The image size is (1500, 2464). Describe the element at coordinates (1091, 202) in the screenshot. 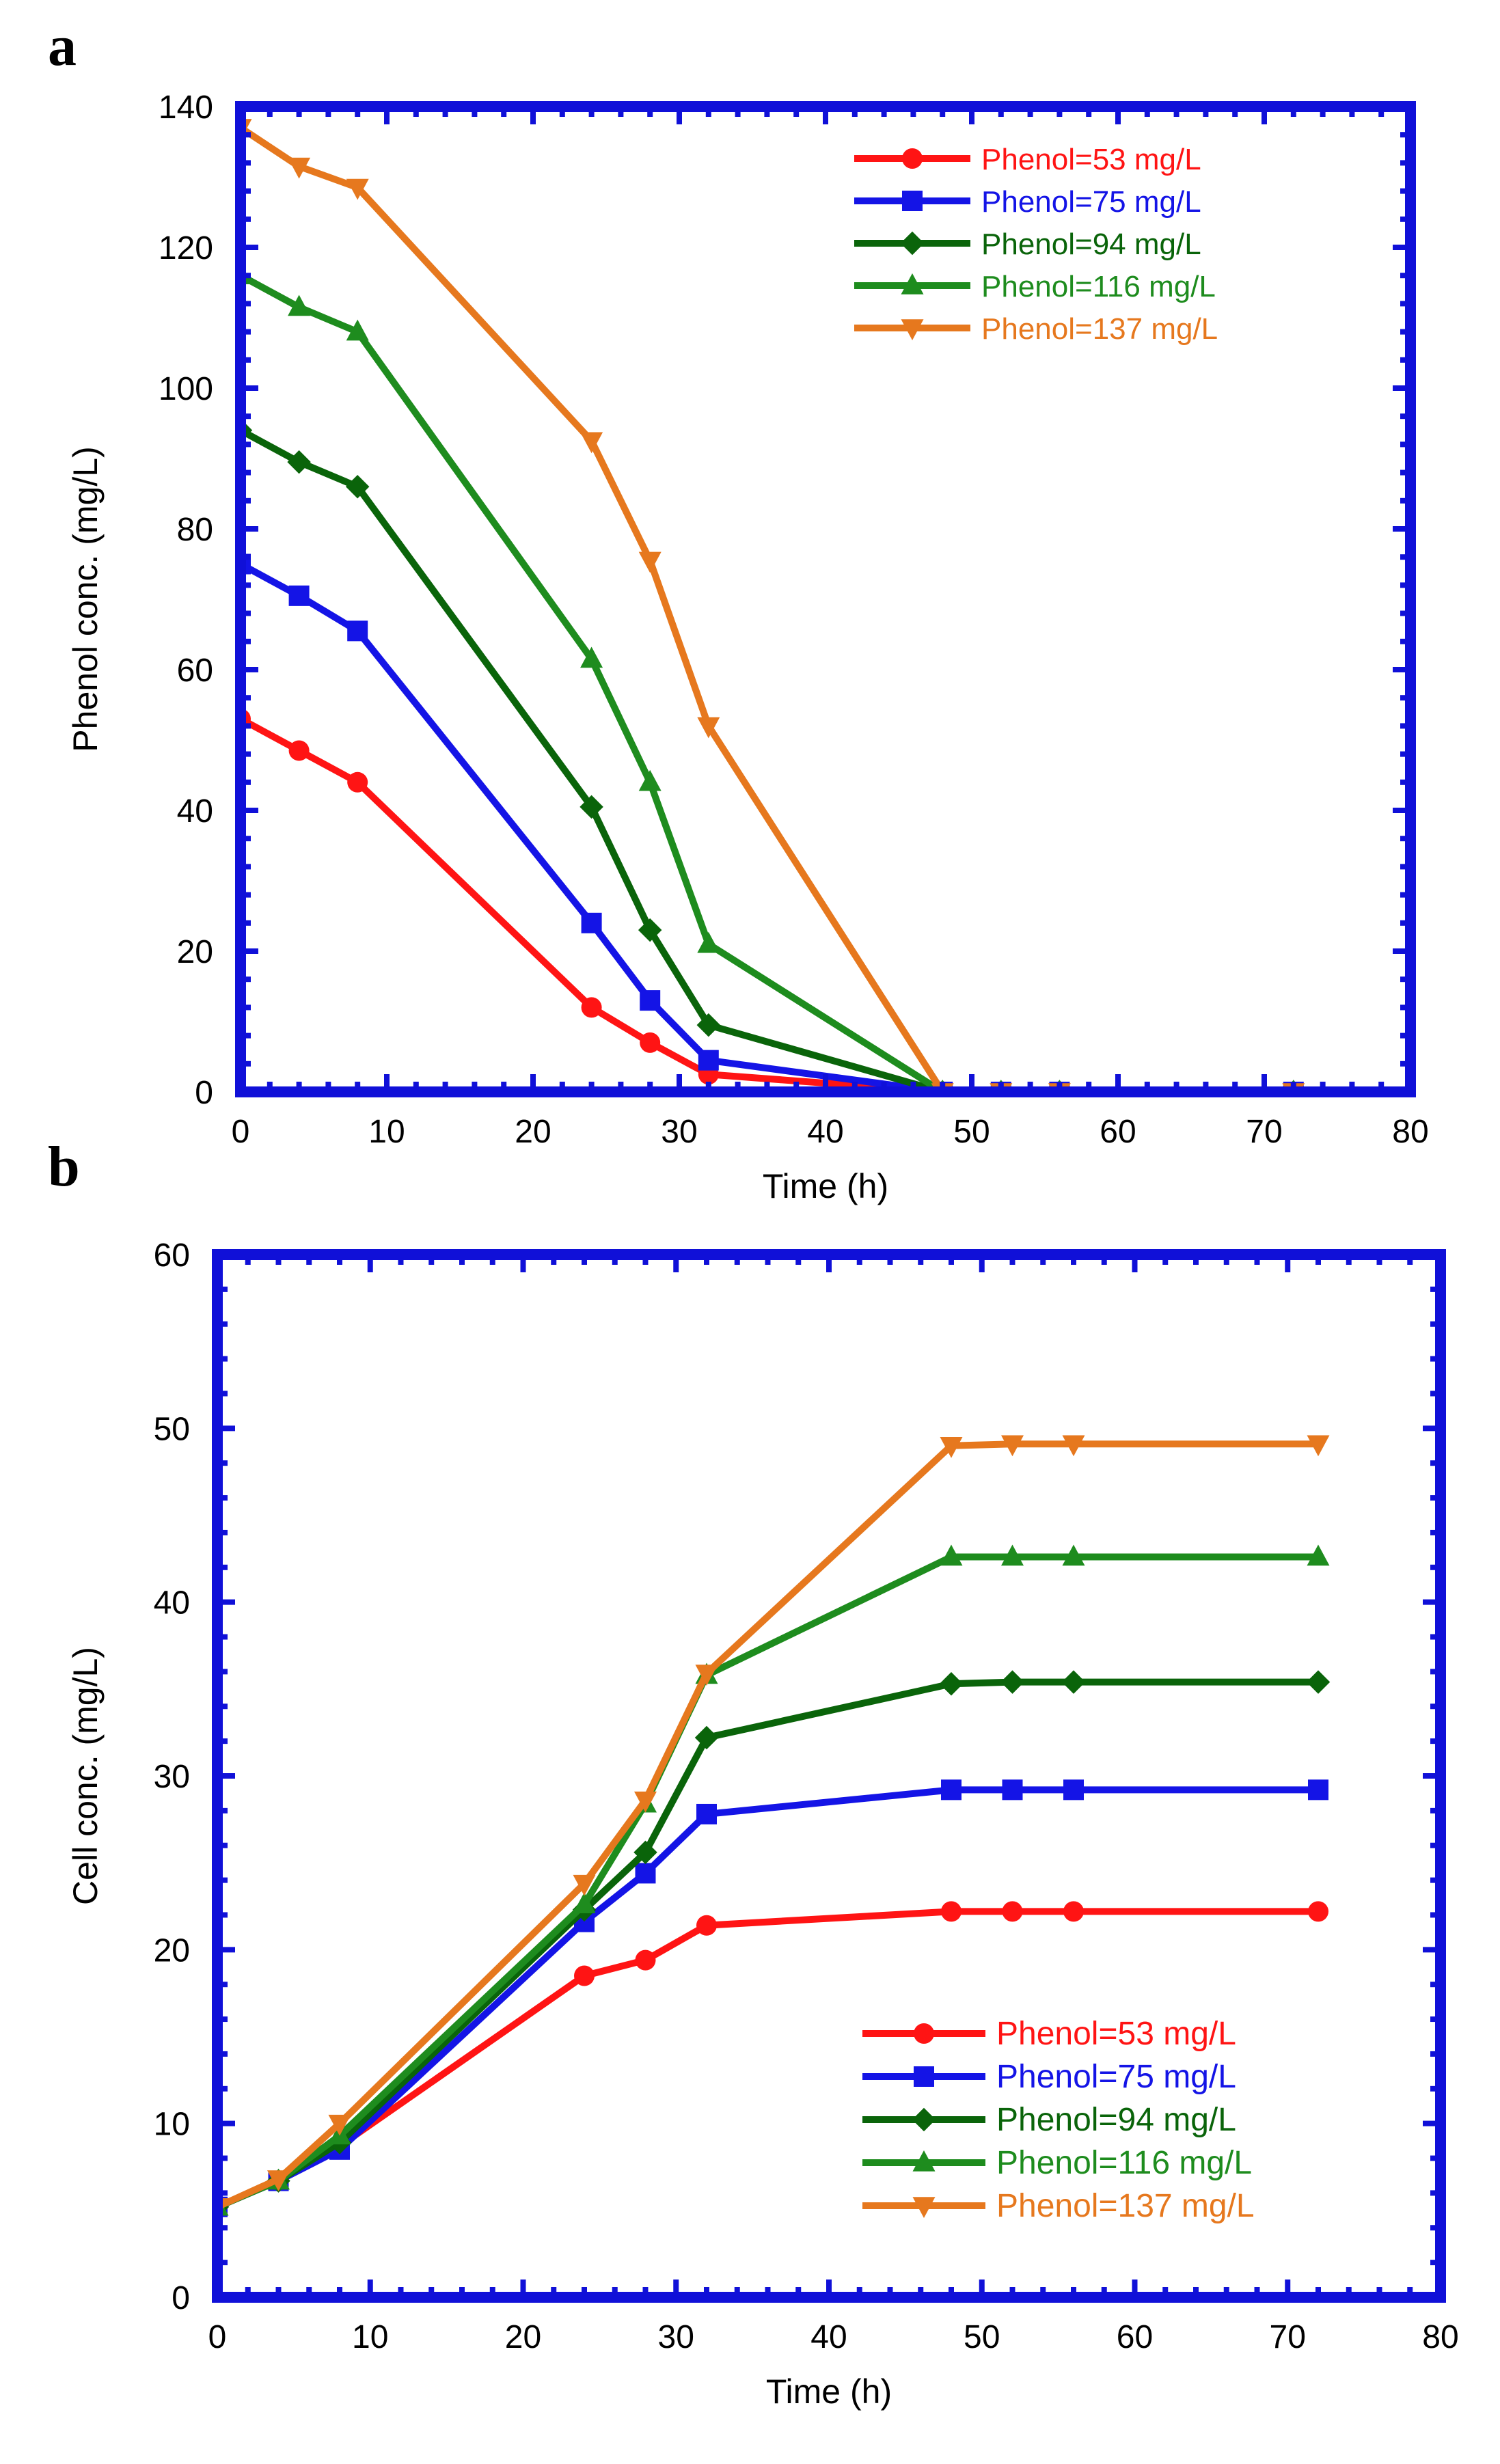

I see `legend-label: Phenol=75 mg/L` at that location.